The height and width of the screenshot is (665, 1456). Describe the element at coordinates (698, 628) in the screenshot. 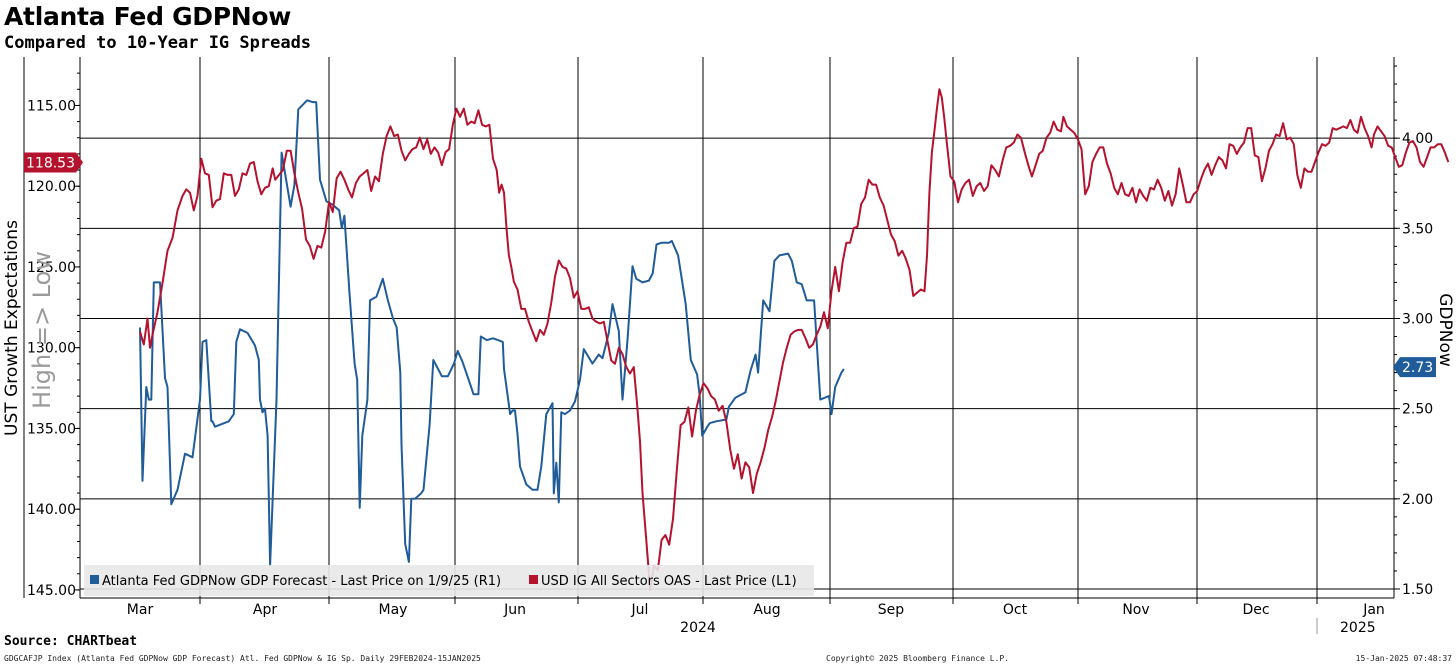

I see `x-axis-year-label: 2024` at that location.